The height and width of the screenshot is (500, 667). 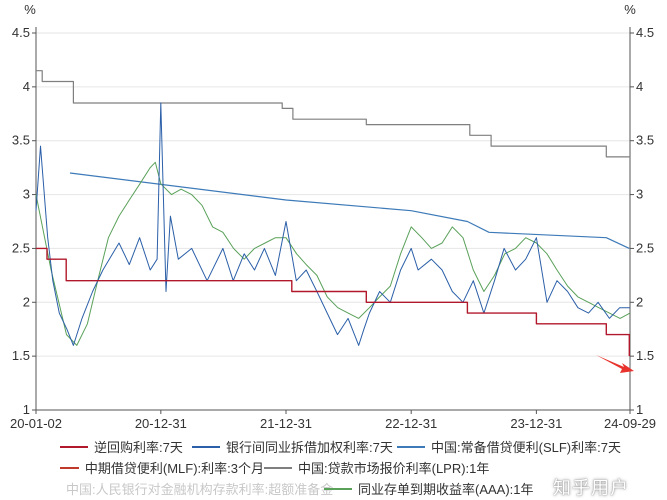 What do you see at coordinates (26, 409) in the screenshot?
I see `y-left-tick-0: 1` at bounding box center [26, 409].